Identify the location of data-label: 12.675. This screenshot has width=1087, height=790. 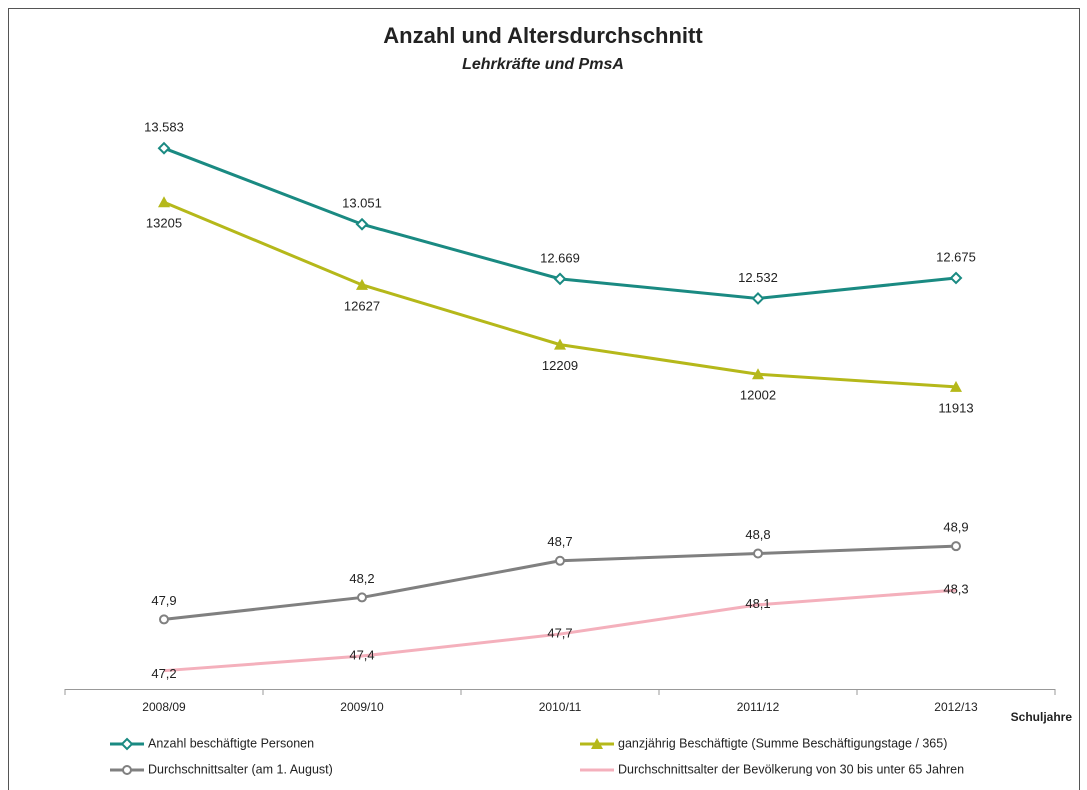
(956, 256).